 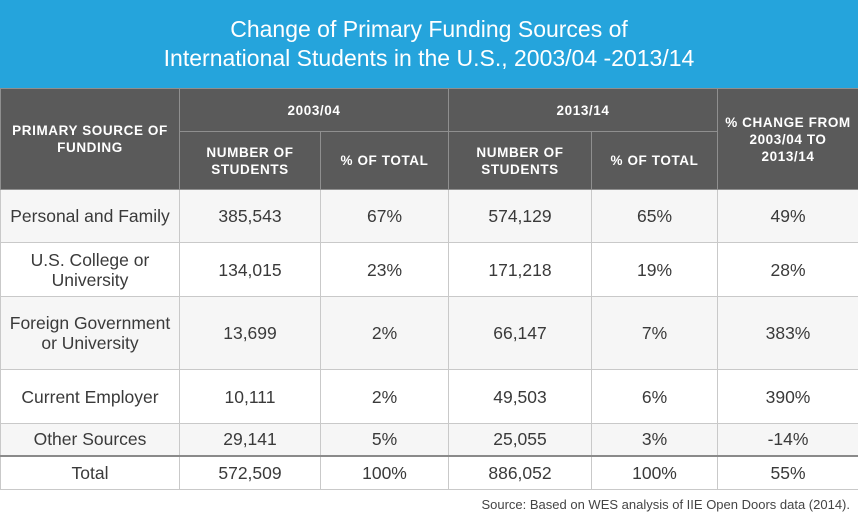 I want to click on cell-students-2003: 385,543, so click(x=250, y=216).